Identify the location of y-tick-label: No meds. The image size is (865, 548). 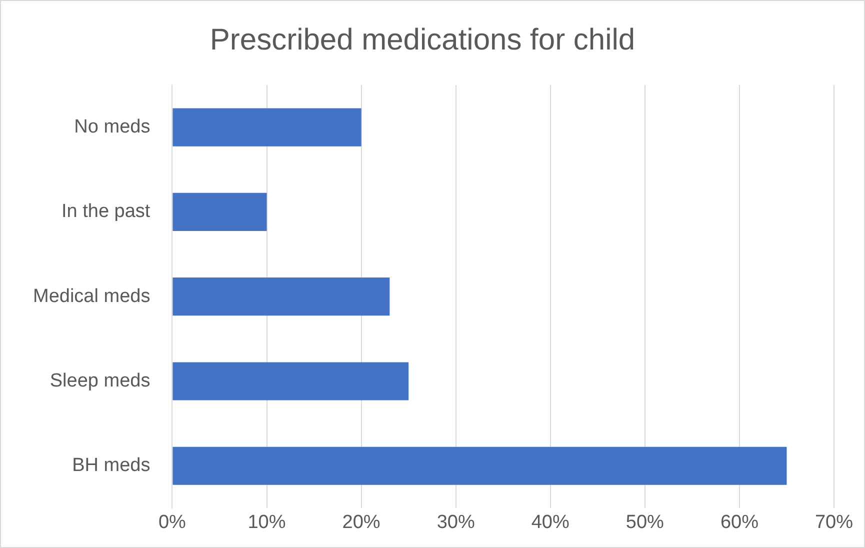
(112, 127).